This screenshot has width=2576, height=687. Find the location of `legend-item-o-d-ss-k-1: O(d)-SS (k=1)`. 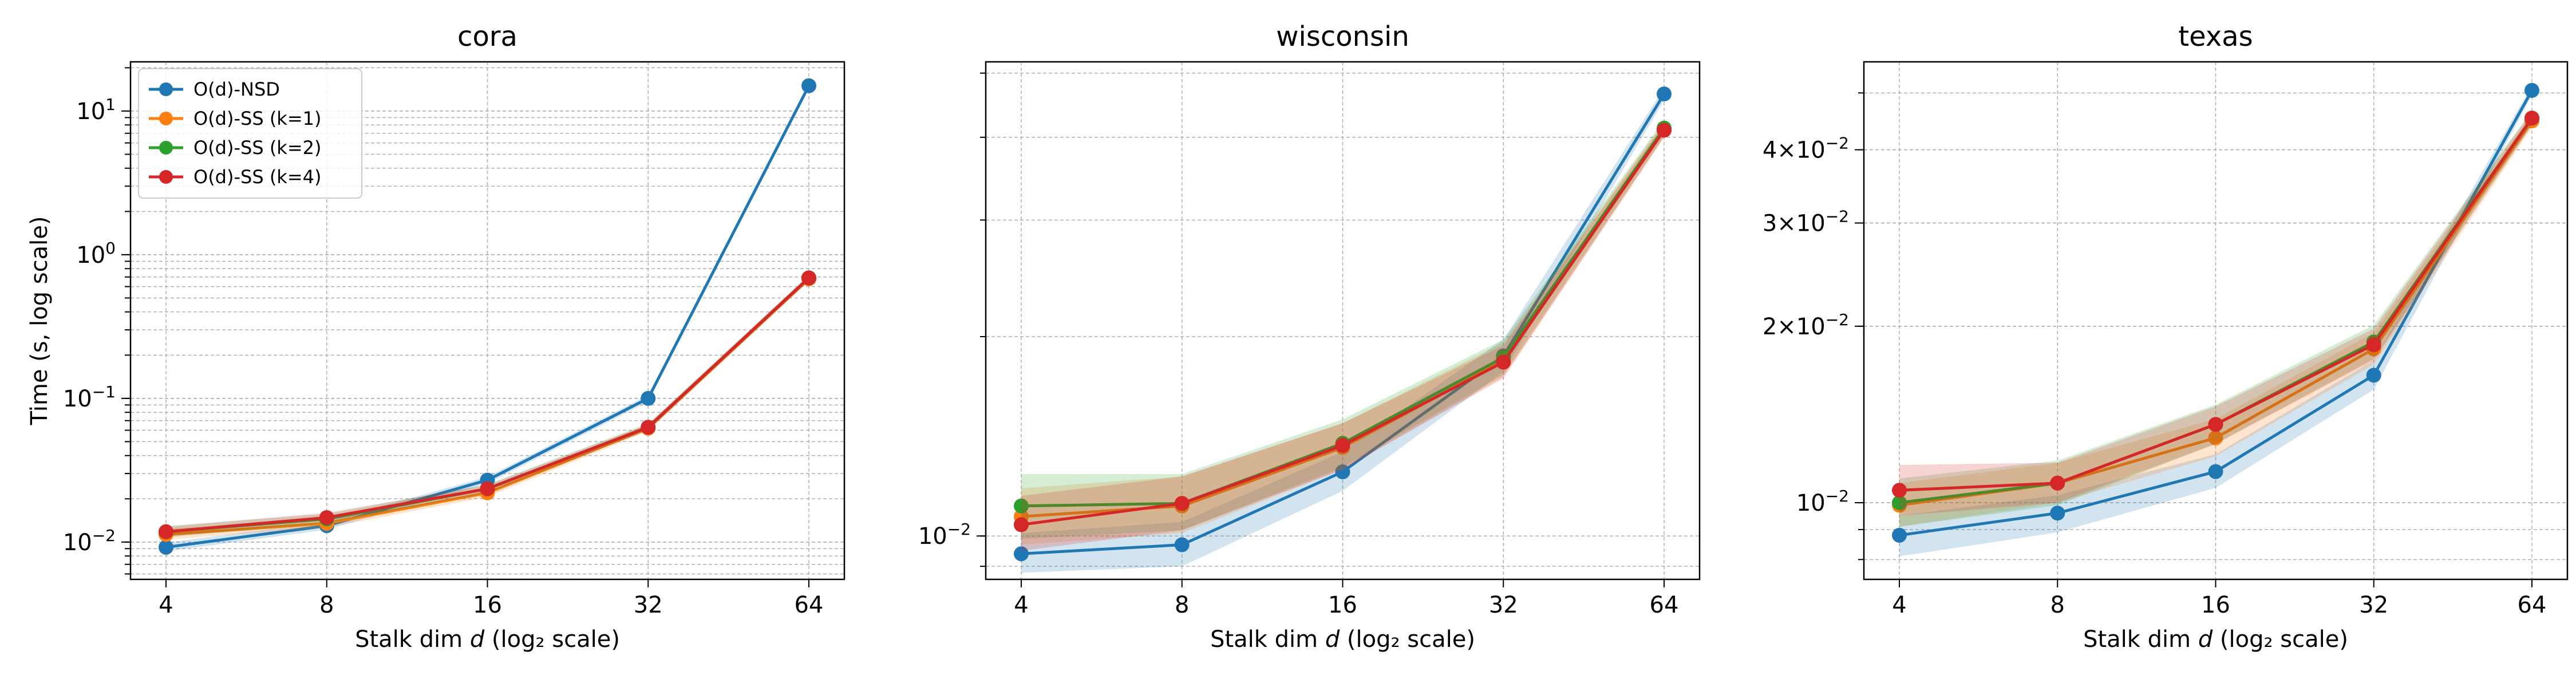

legend-item-o-d-ss-k-1: O(d)-SS (k=1) is located at coordinates (235, 118).